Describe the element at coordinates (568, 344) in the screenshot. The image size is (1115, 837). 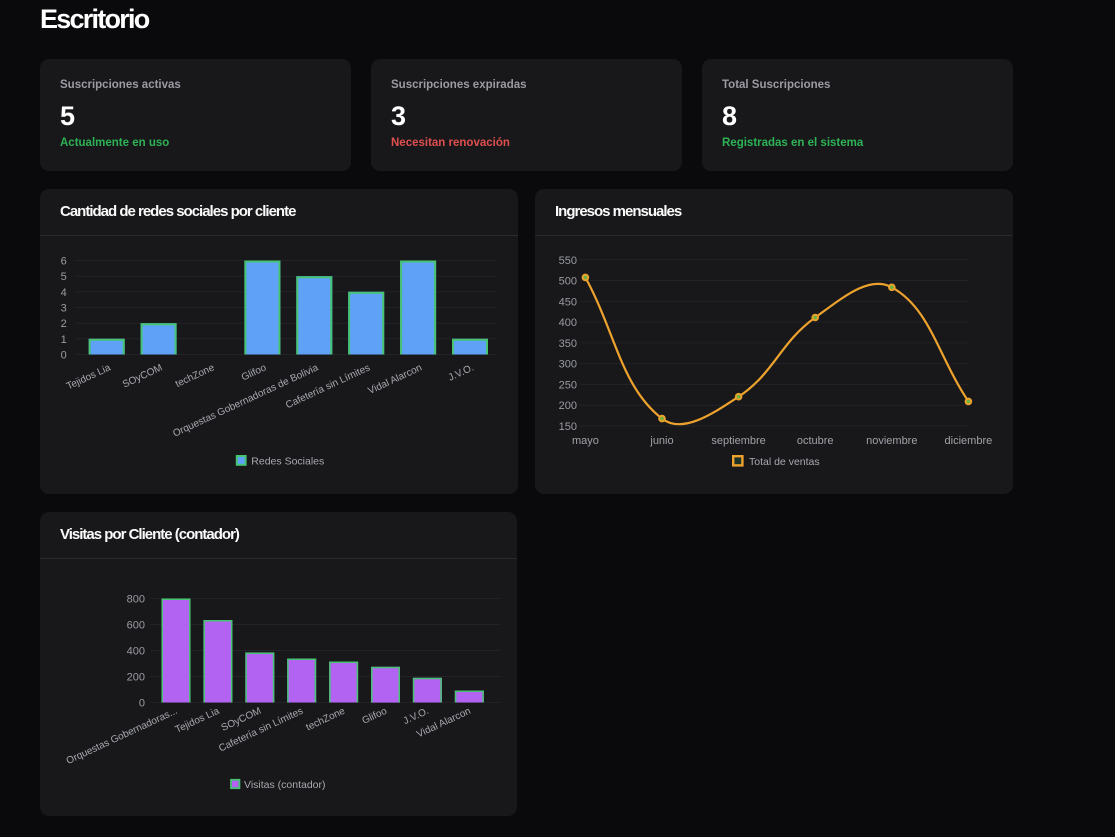
I see `svg-text: 350` at that location.